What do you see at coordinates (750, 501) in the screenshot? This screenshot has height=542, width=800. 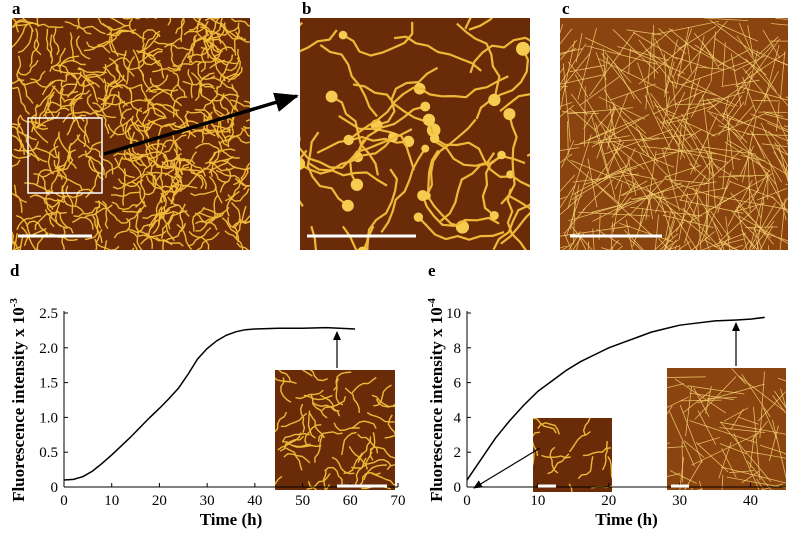 I see `x-tick-label: 40` at bounding box center [750, 501].